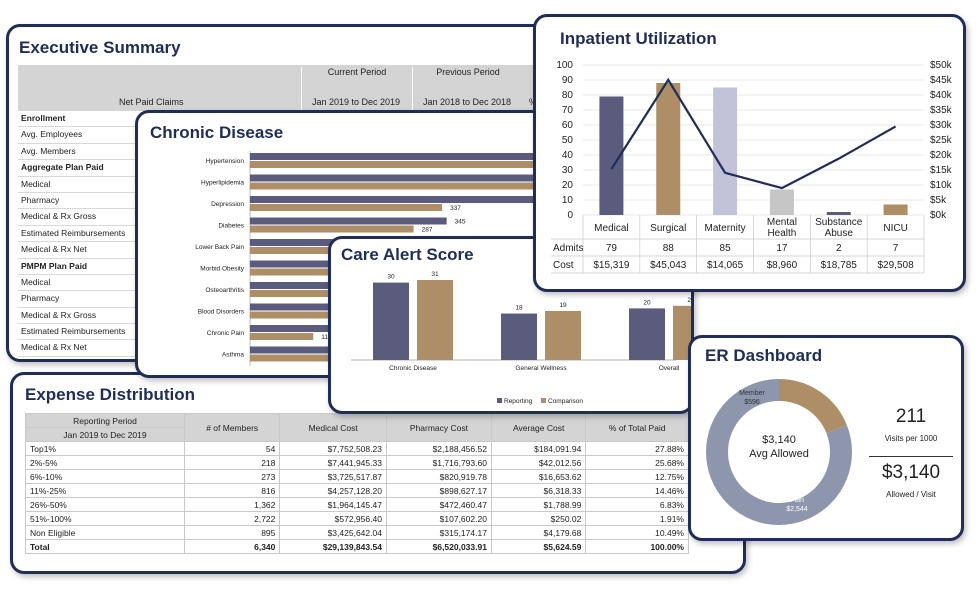 The height and width of the screenshot is (592, 980). Describe the element at coordinates (941, 80) in the screenshot. I see `y2-tick-label: $45k` at that location.